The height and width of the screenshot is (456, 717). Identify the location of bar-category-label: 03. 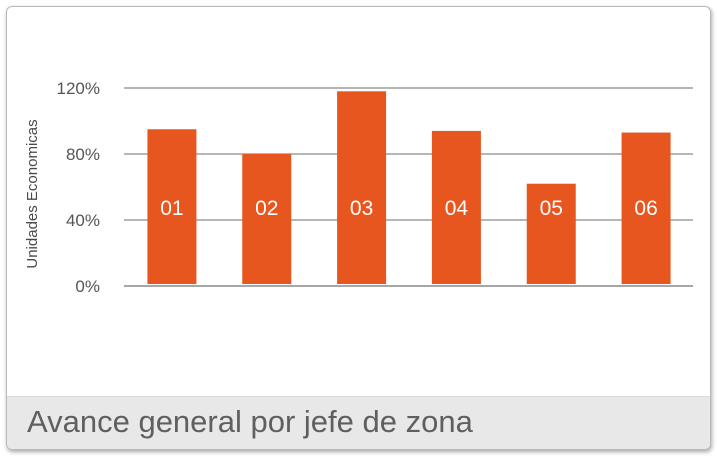
(361, 208).